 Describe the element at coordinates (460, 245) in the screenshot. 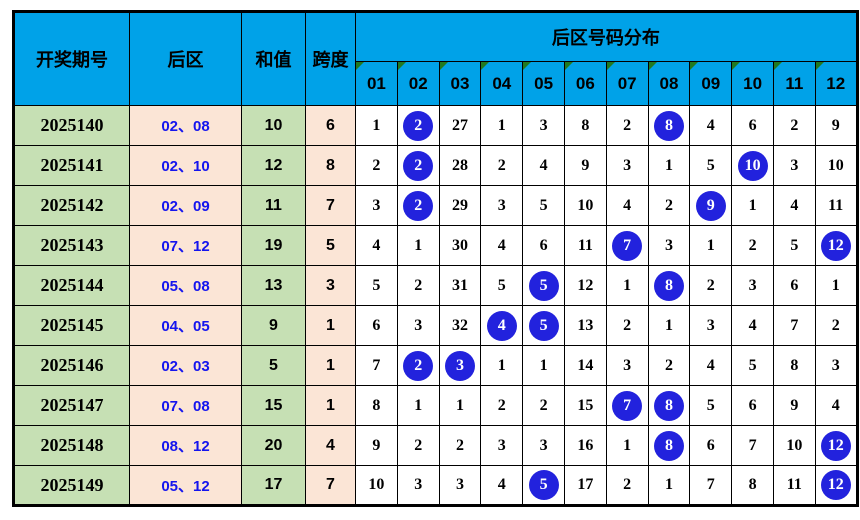

I see `distribution-cell: 30` at that location.